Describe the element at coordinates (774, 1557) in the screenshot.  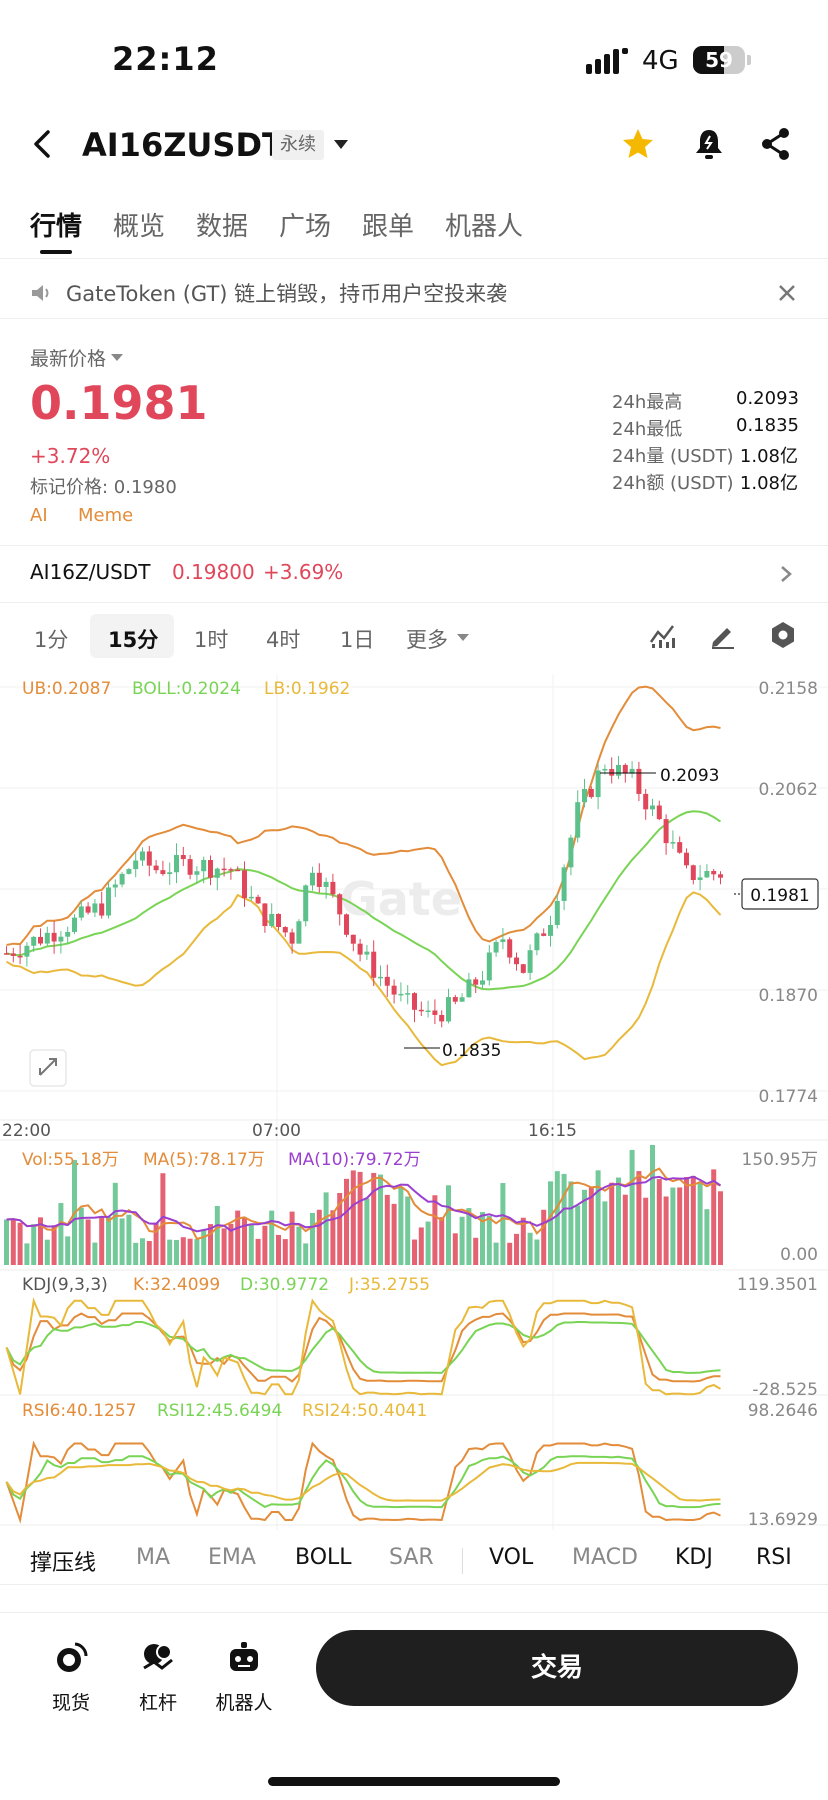
I see `indicator-tab-rsi: RSI` at that location.